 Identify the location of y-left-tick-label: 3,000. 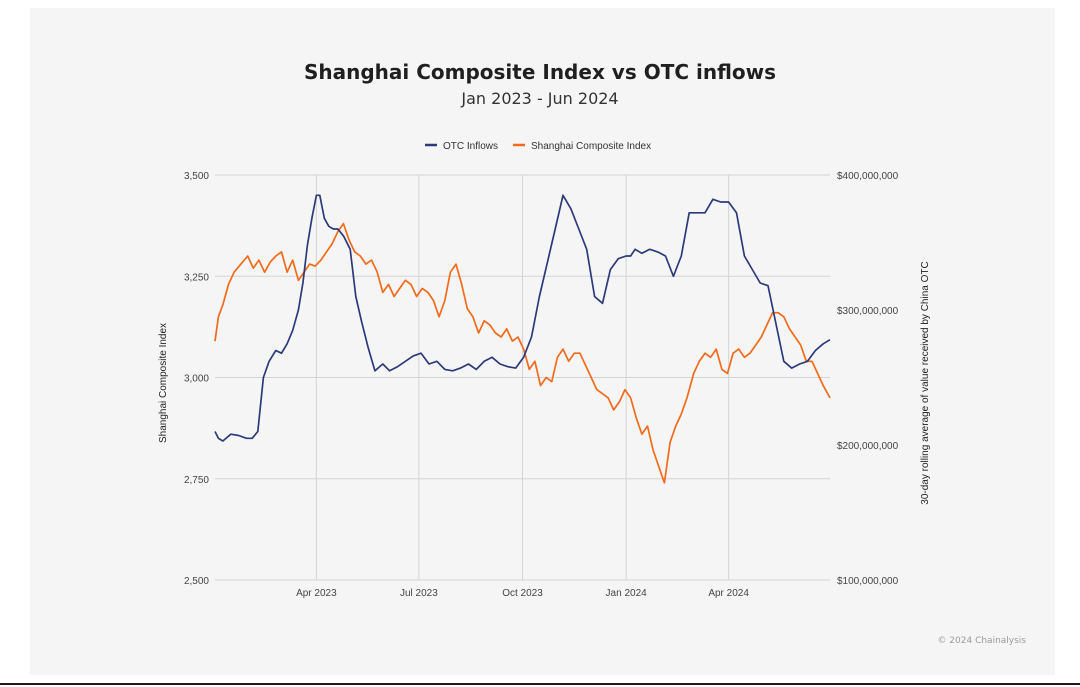
(196, 379).